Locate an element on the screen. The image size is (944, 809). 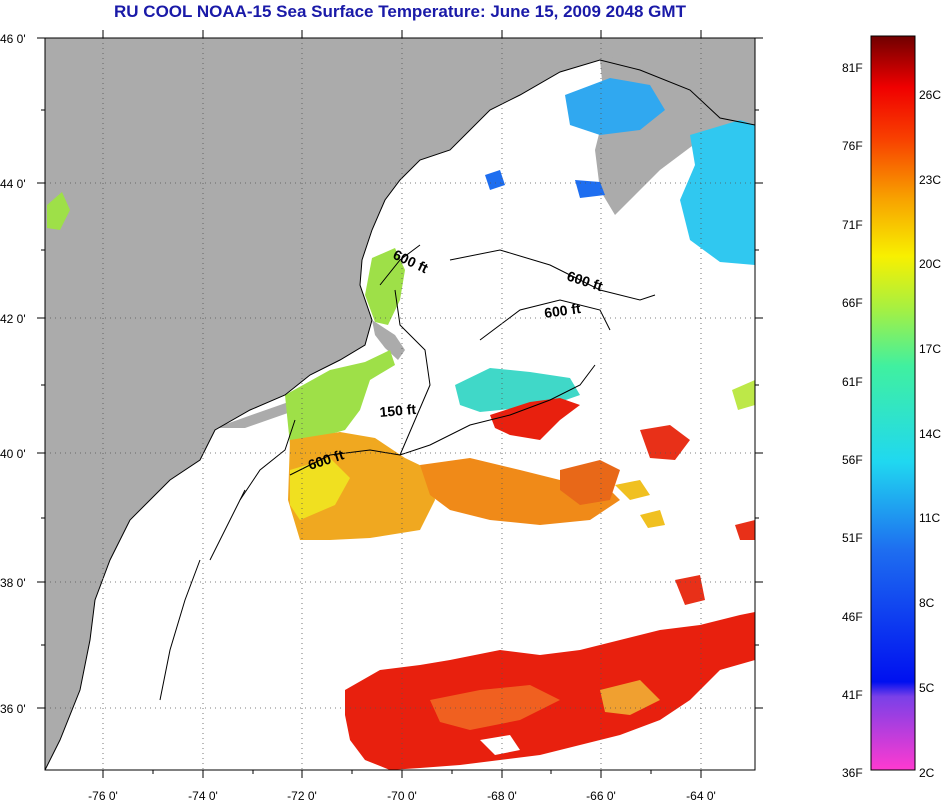
lon-label: -74 0' is located at coordinates (203, 796).